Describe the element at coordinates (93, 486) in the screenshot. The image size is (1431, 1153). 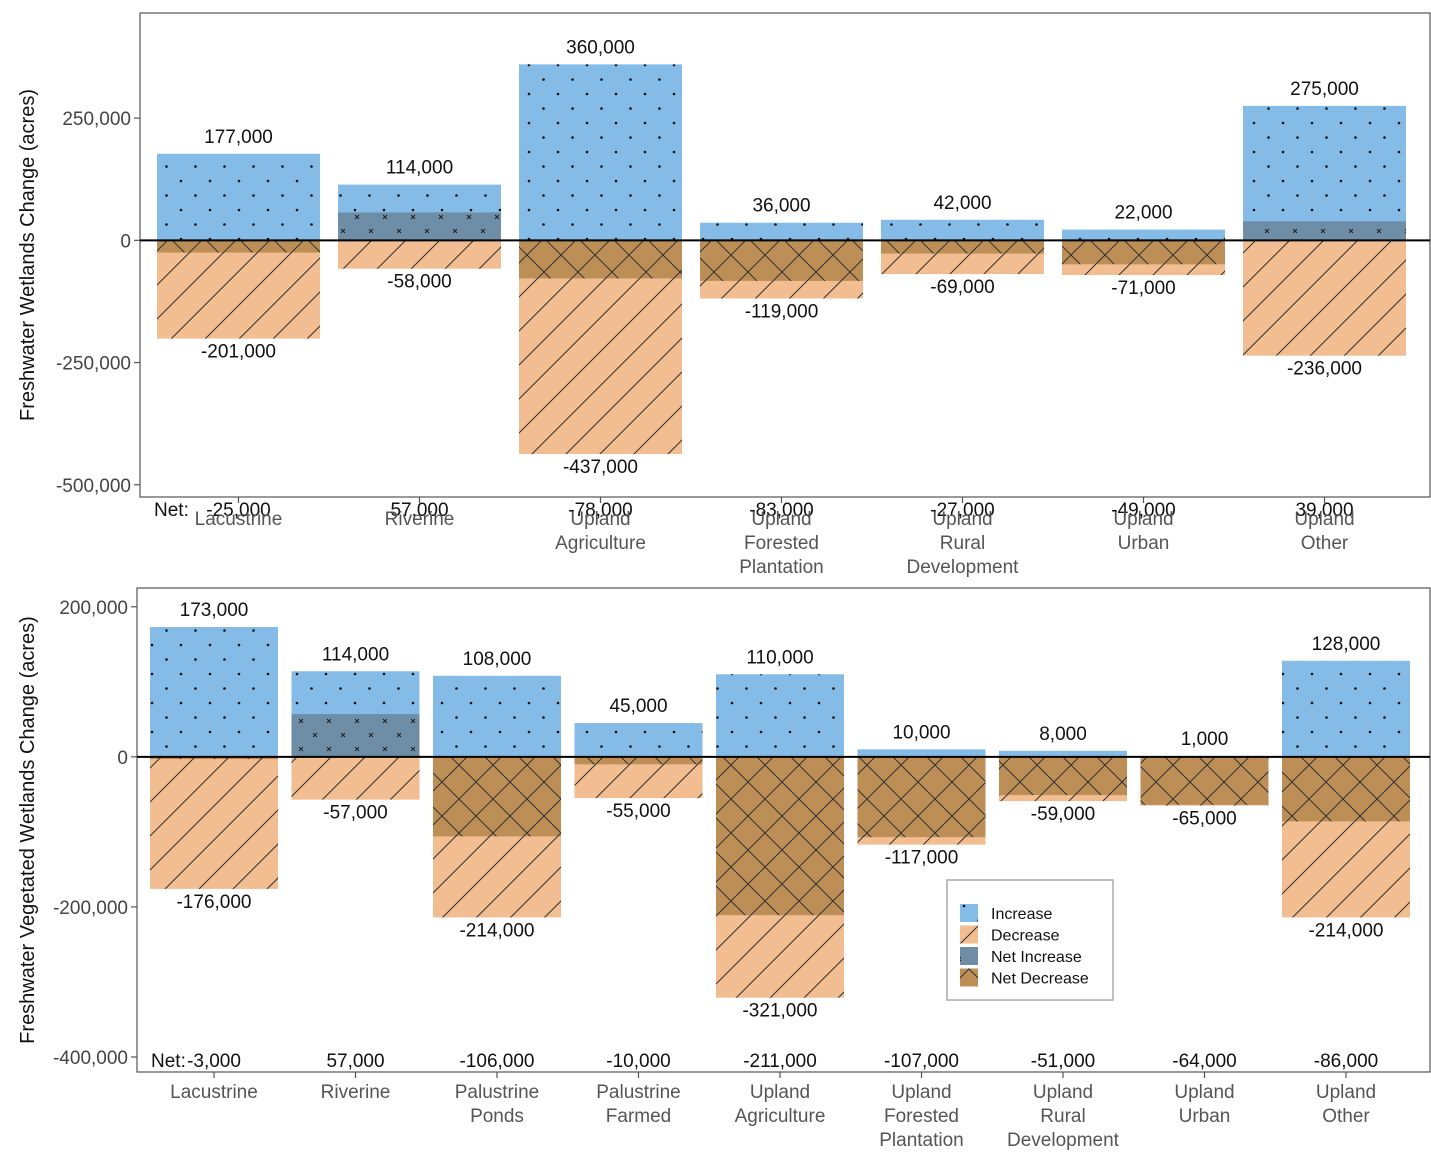
I see `y-tick-label: -500,000` at that location.